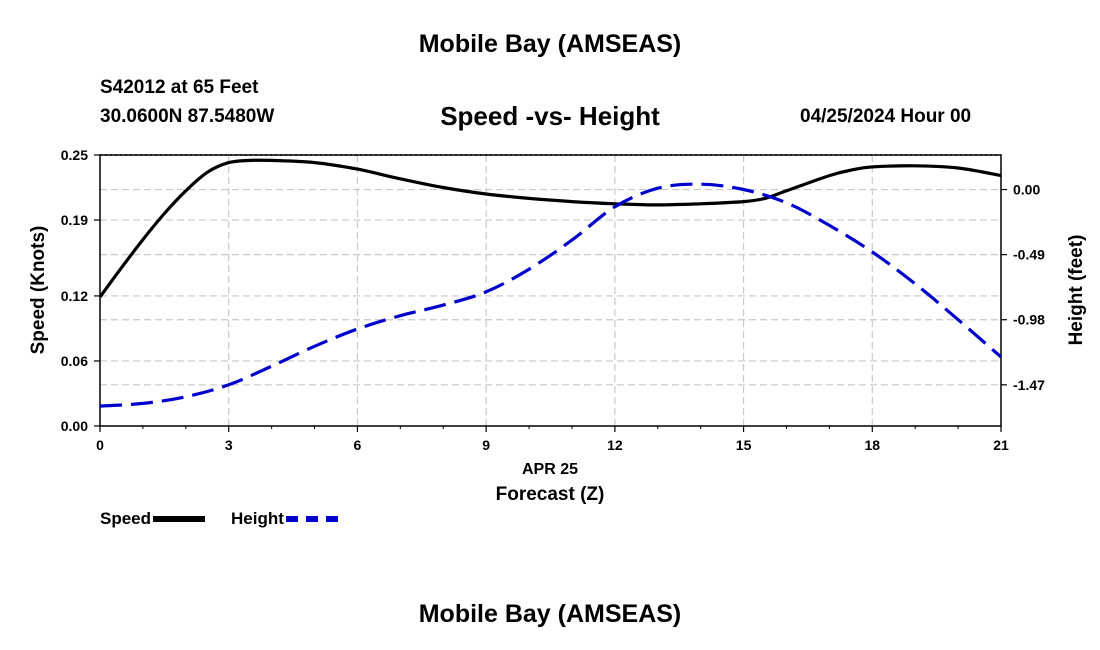 This screenshot has width=1100, height=650. Describe the element at coordinates (74, 361) in the screenshot. I see `y-tick-label: 0.06` at that location.